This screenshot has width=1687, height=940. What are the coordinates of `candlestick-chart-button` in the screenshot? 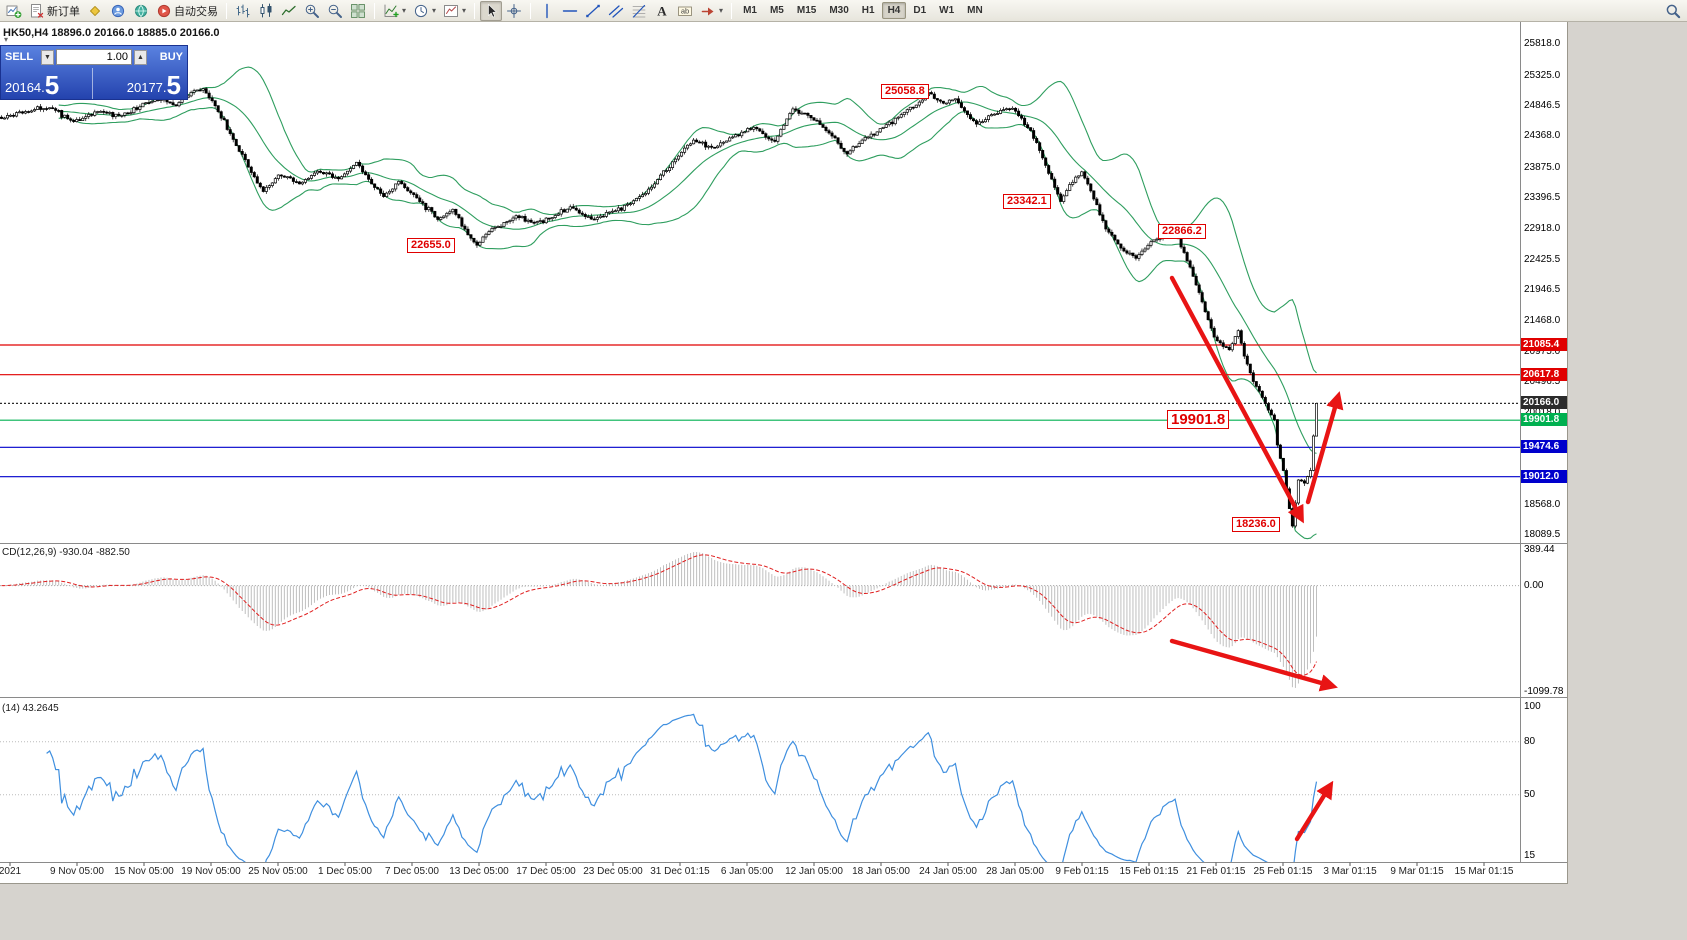 It's located at (266, 11).